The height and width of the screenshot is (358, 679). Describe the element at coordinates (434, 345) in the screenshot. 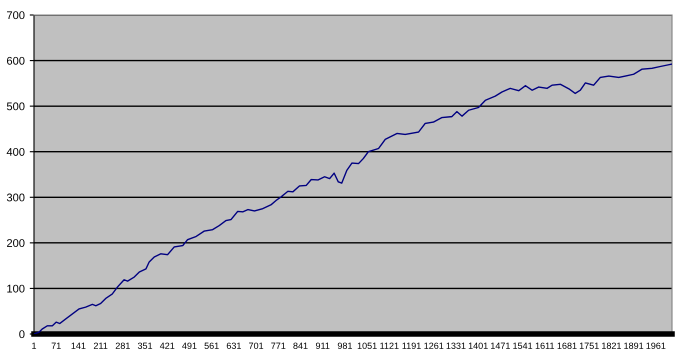

I see `x-tick-label: 1261` at that location.